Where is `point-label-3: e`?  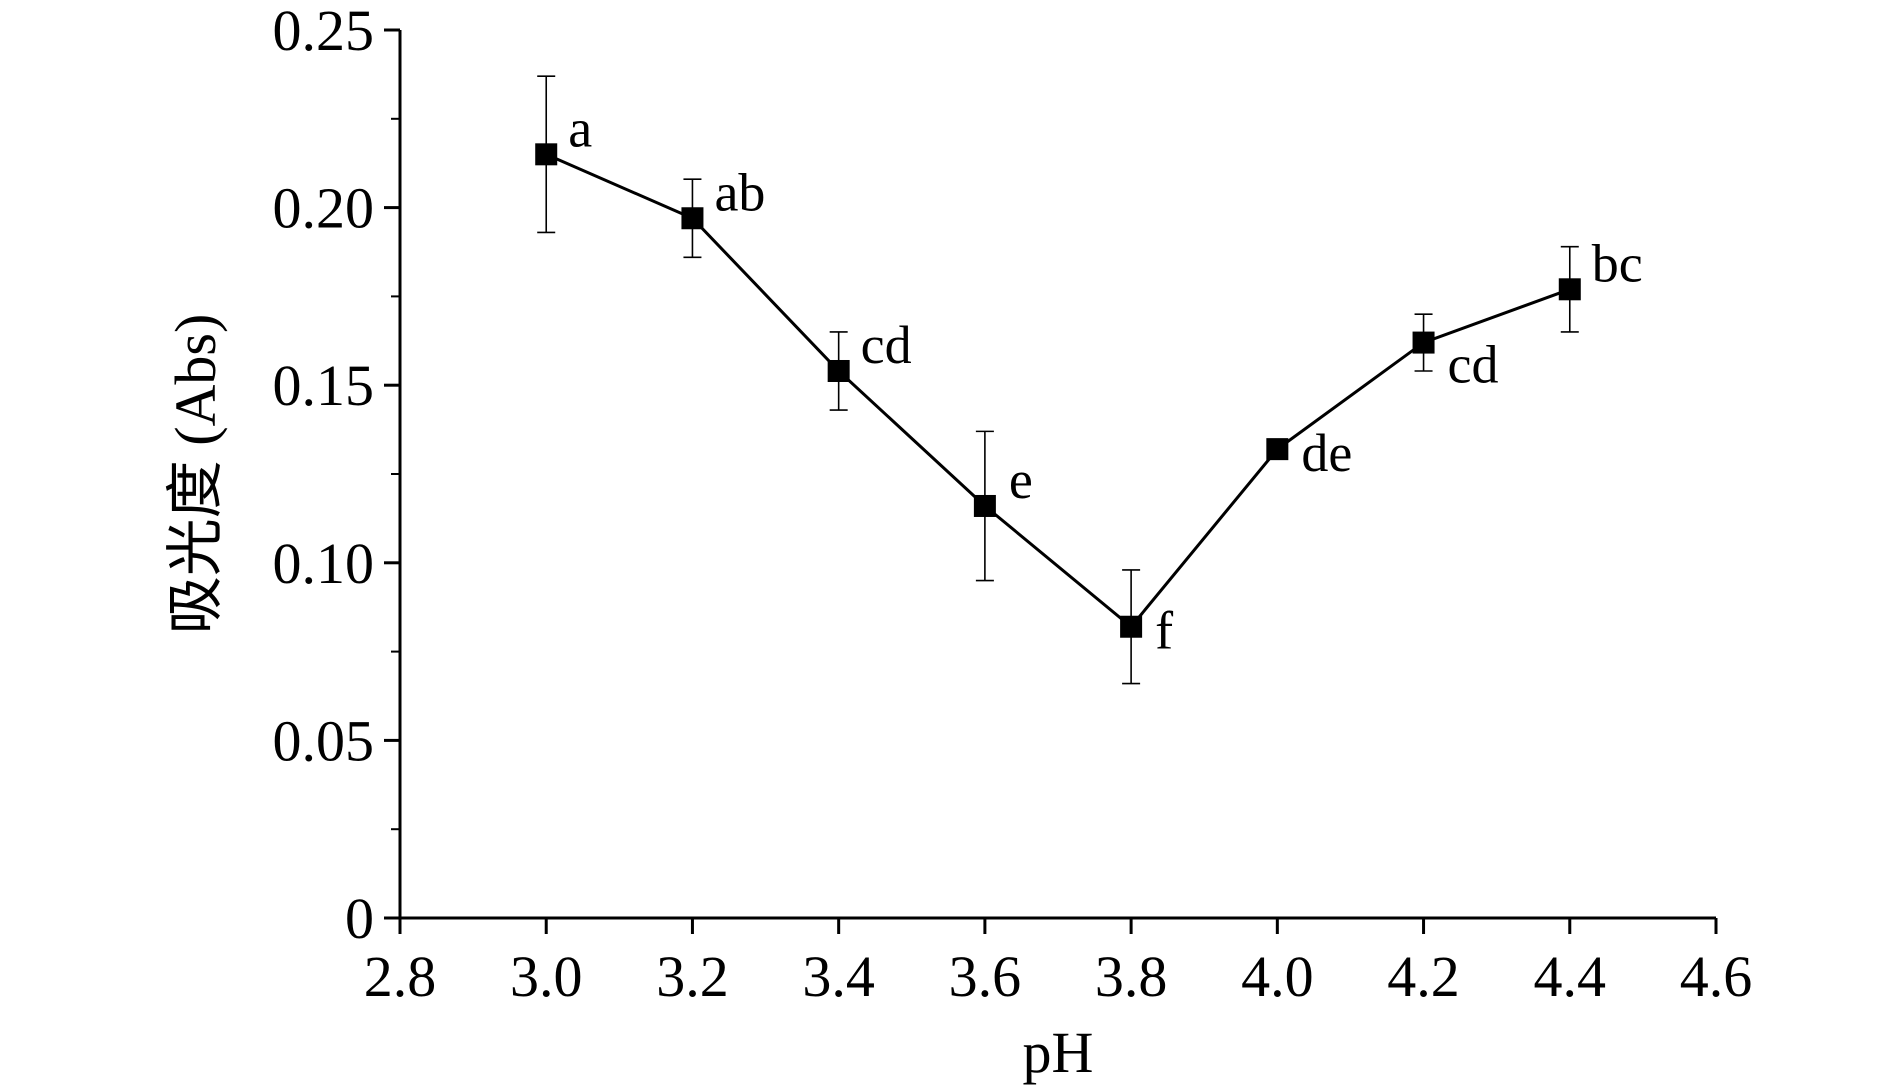
point-label-3: e is located at coordinates (1021, 480).